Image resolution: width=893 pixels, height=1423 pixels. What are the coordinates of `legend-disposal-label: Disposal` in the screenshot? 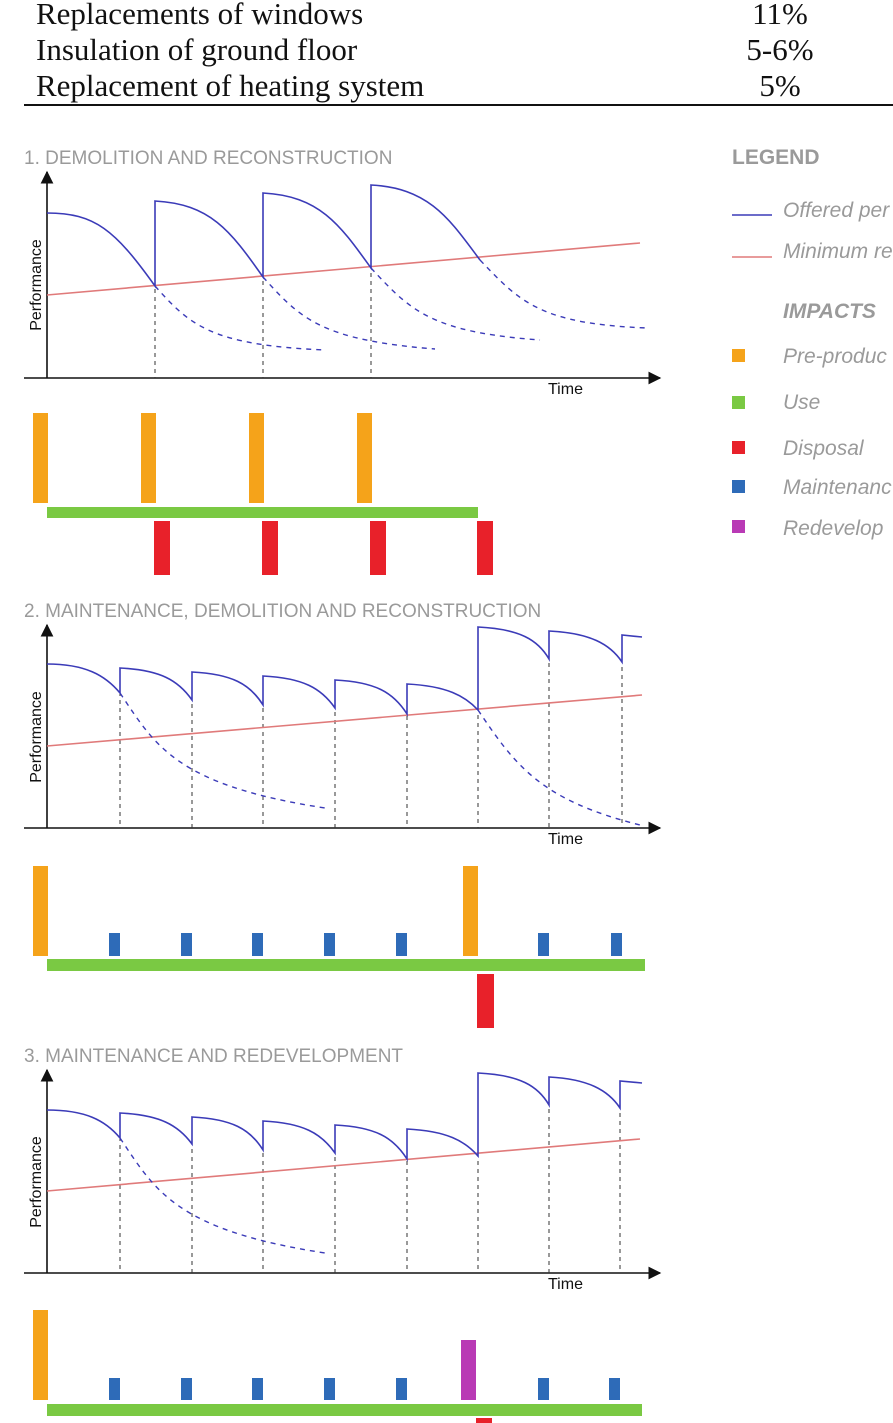 It's located at (824, 448).